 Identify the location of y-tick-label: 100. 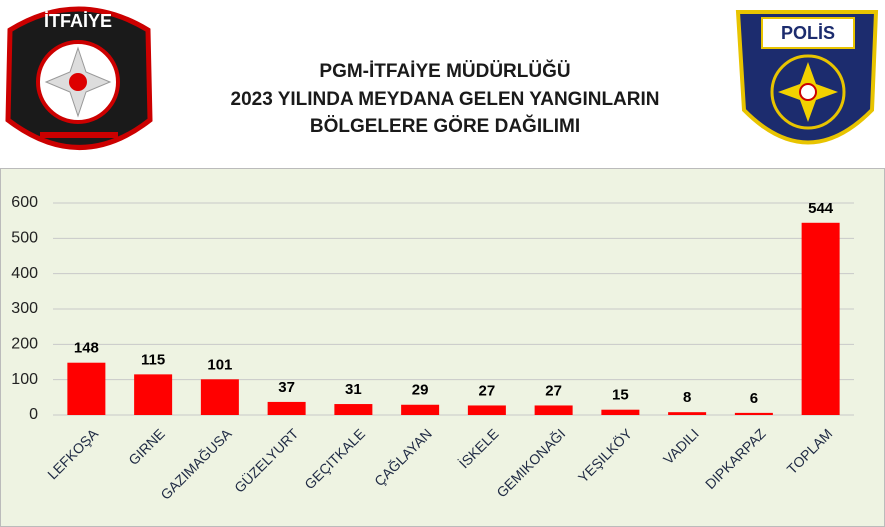
(24, 379).